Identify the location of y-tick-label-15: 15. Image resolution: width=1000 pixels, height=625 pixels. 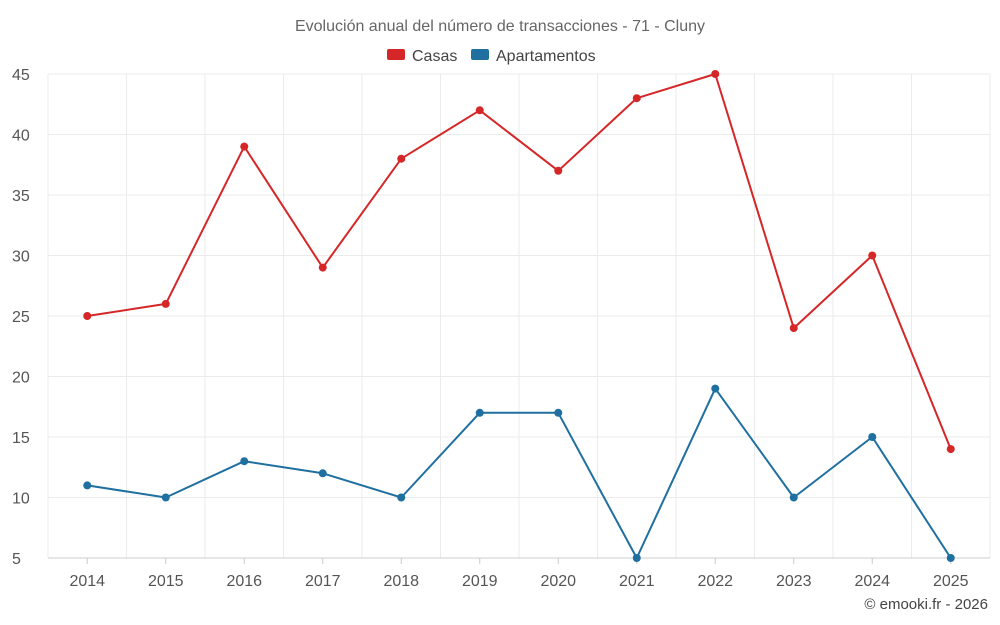
(21, 438).